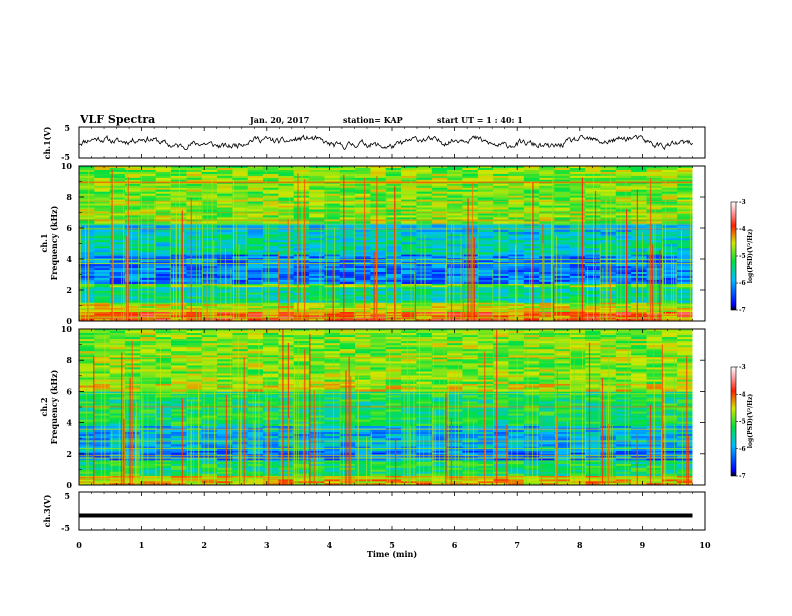 This screenshot has width=792, height=616. I want to click on header-station: station= KAP, so click(373, 120).